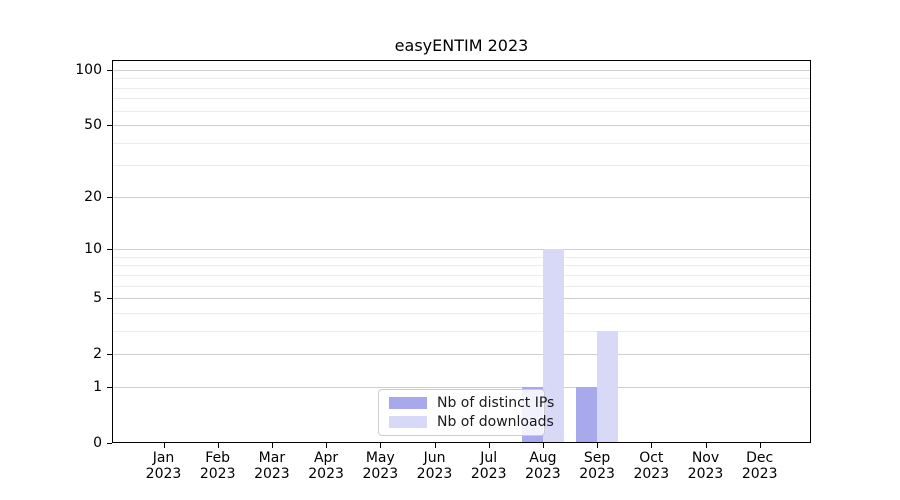 The height and width of the screenshot is (500, 900). I want to click on x-tick-label: Feb 2023, so click(218, 466).